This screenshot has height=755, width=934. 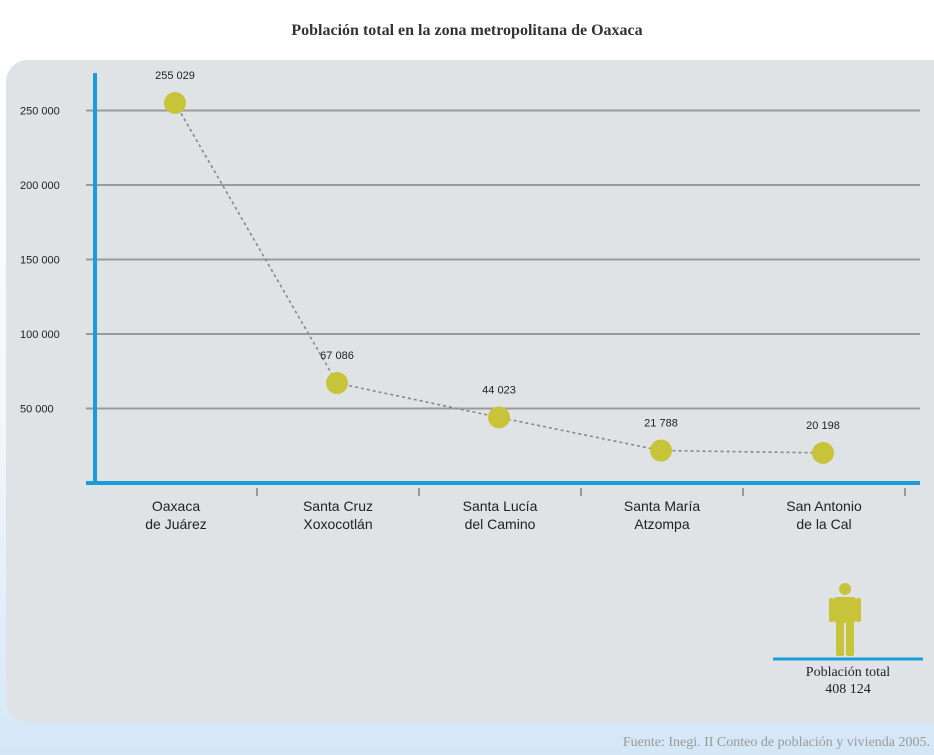 What do you see at coordinates (848, 689) in the screenshot?
I see `total-value: 408 124` at bounding box center [848, 689].